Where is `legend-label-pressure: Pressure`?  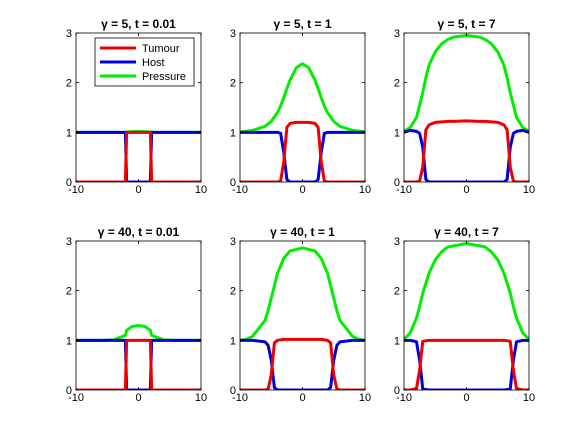
legend-label-pressure: Pressure is located at coordinates (164, 77).